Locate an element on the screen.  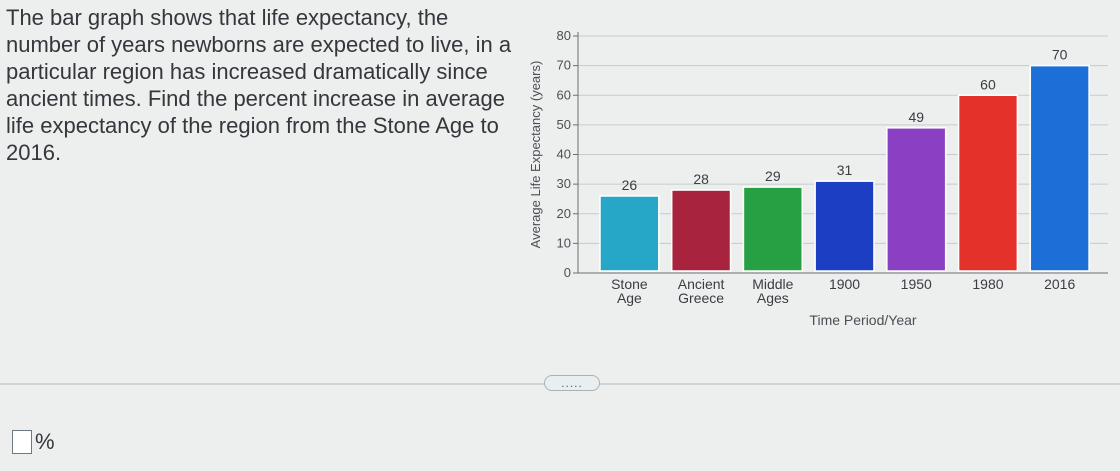
y-tick-label: 10 is located at coordinates (564, 242).